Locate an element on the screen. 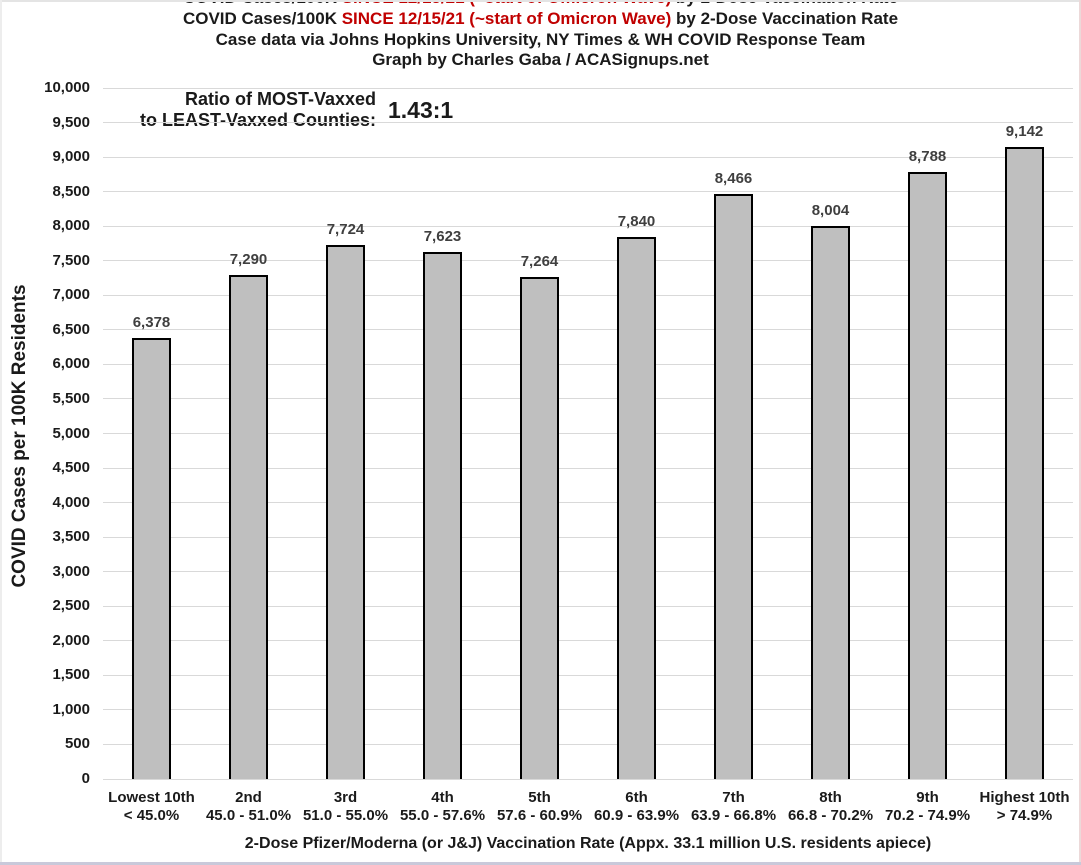  x-category-label: 6th 60.9 - 63.9% is located at coordinates (636, 807).